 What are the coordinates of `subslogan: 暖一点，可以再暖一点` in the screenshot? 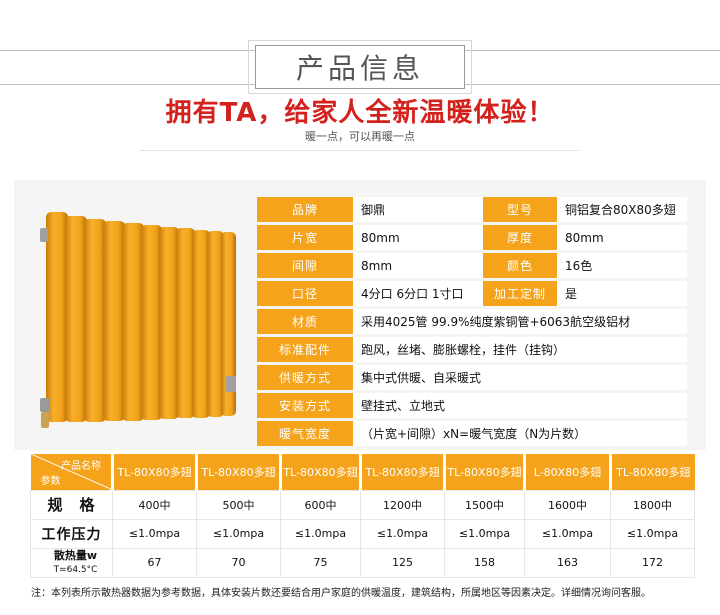 It's located at (360, 136).